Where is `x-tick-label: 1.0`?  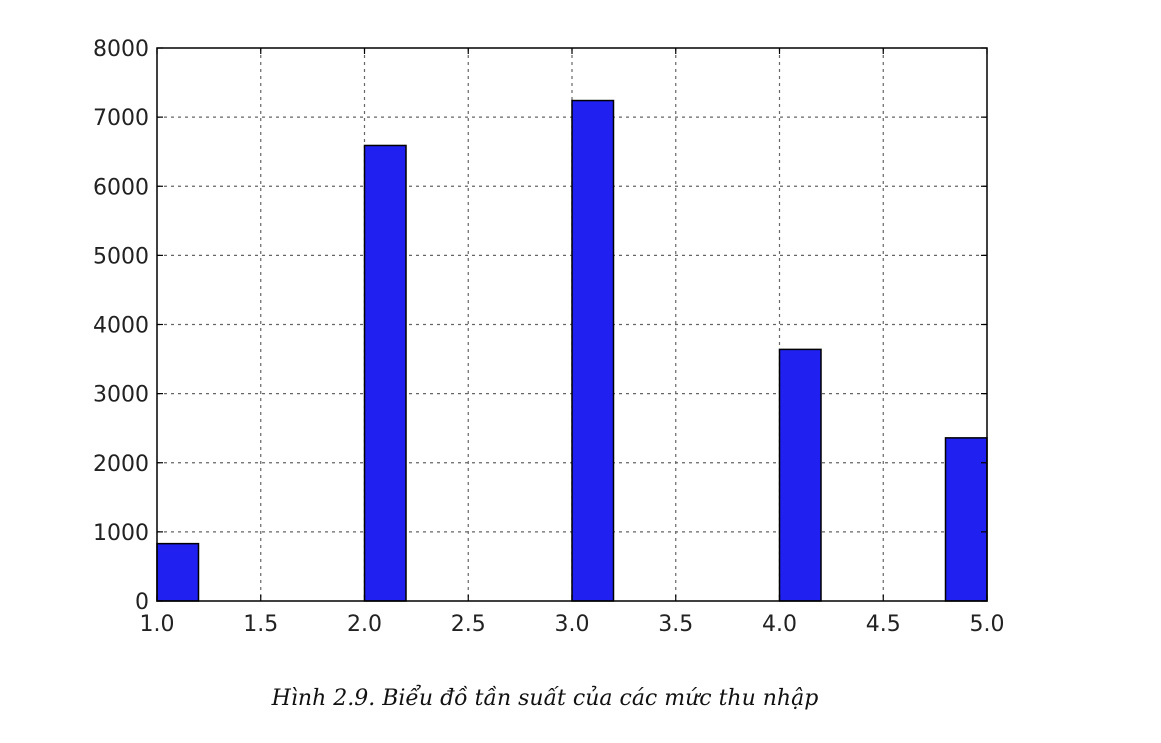
x-tick-label: 1.0 is located at coordinates (157, 624).